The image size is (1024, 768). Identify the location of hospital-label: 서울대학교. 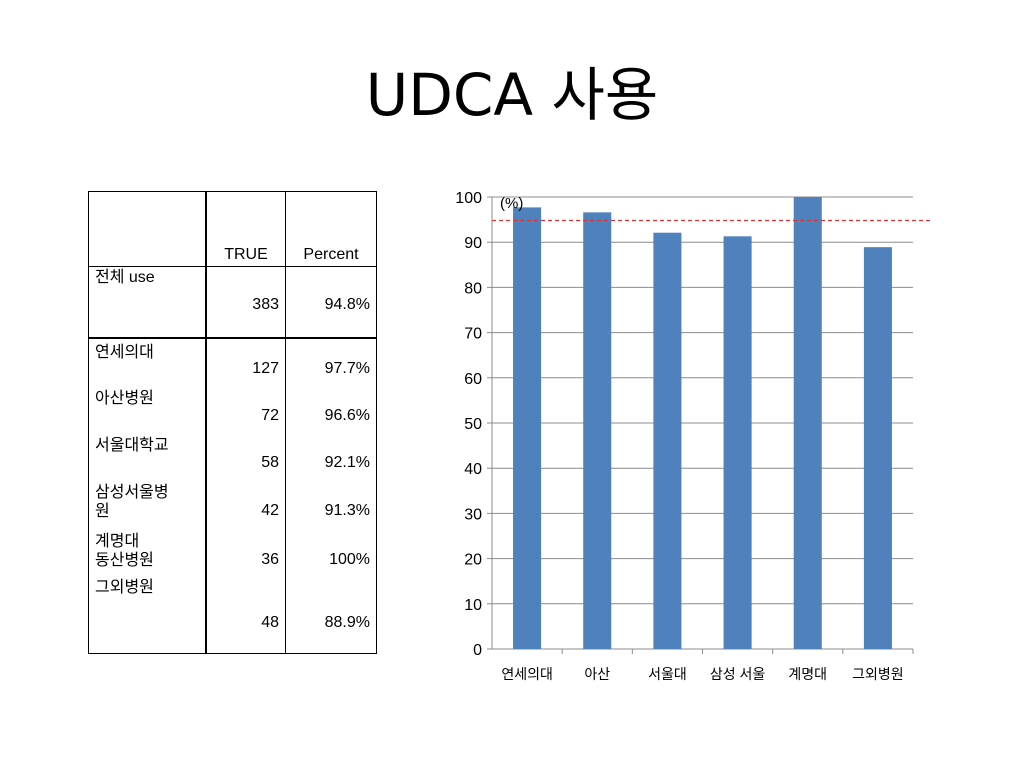
(132, 445).